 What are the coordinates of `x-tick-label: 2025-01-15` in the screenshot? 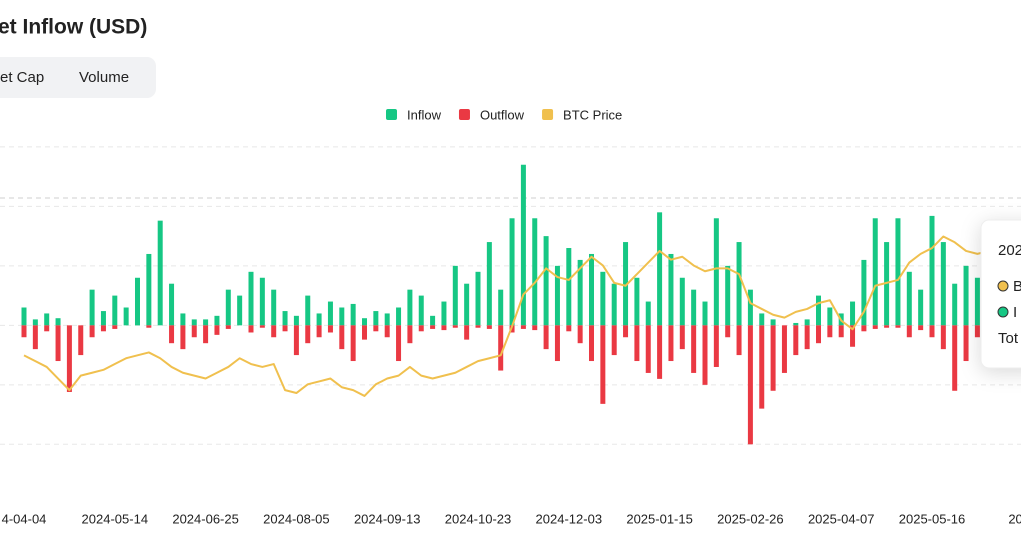 It's located at (659, 518).